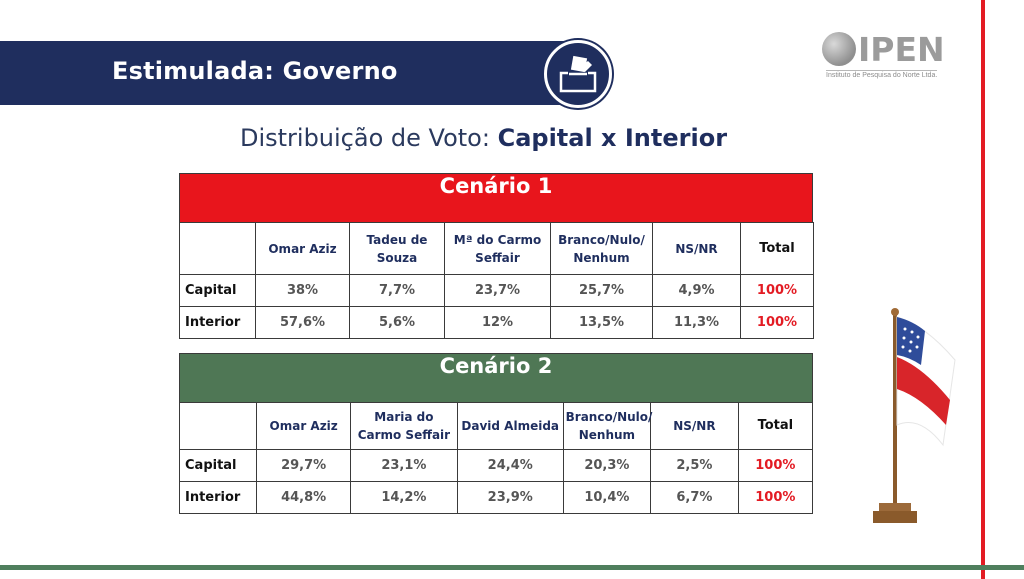 Image resolution: width=1024 pixels, height=579 pixels. Describe the element at coordinates (303, 497) in the screenshot. I see `value-cell: 44,8%` at that location.